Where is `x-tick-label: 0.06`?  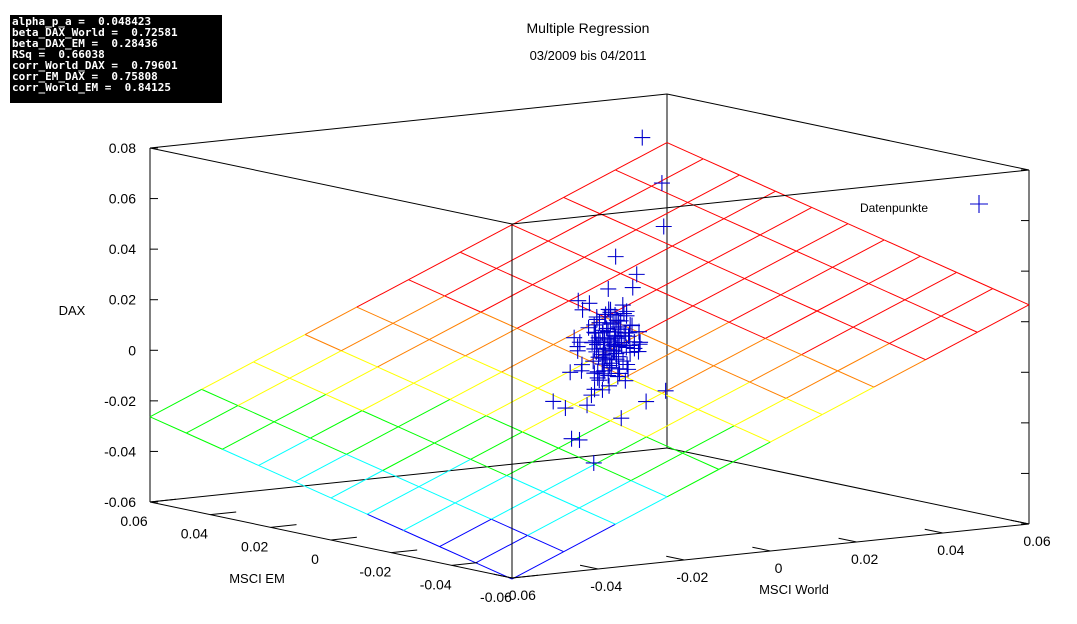 x-tick-label: 0.06 is located at coordinates (1036, 541).